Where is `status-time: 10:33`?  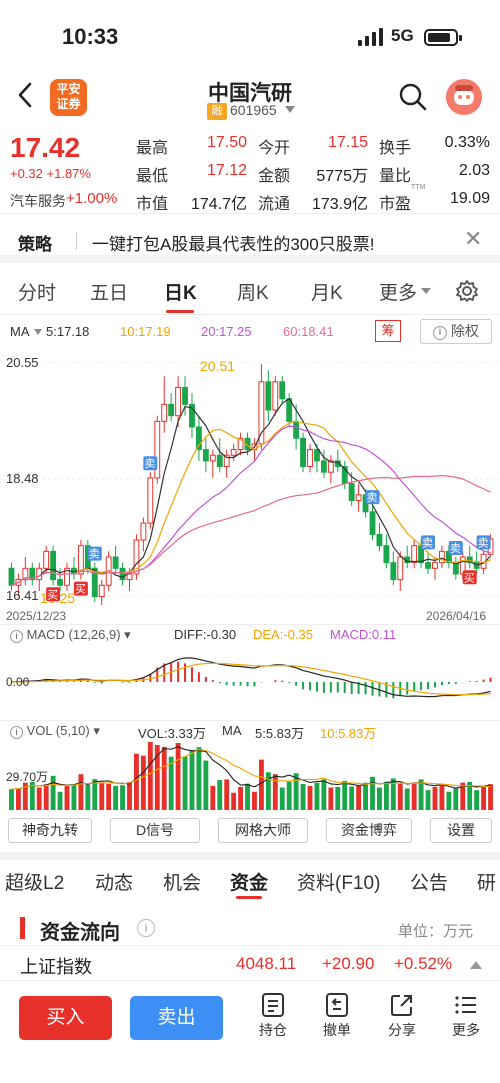 status-time: 10:33 is located at coordinates (90, 36).